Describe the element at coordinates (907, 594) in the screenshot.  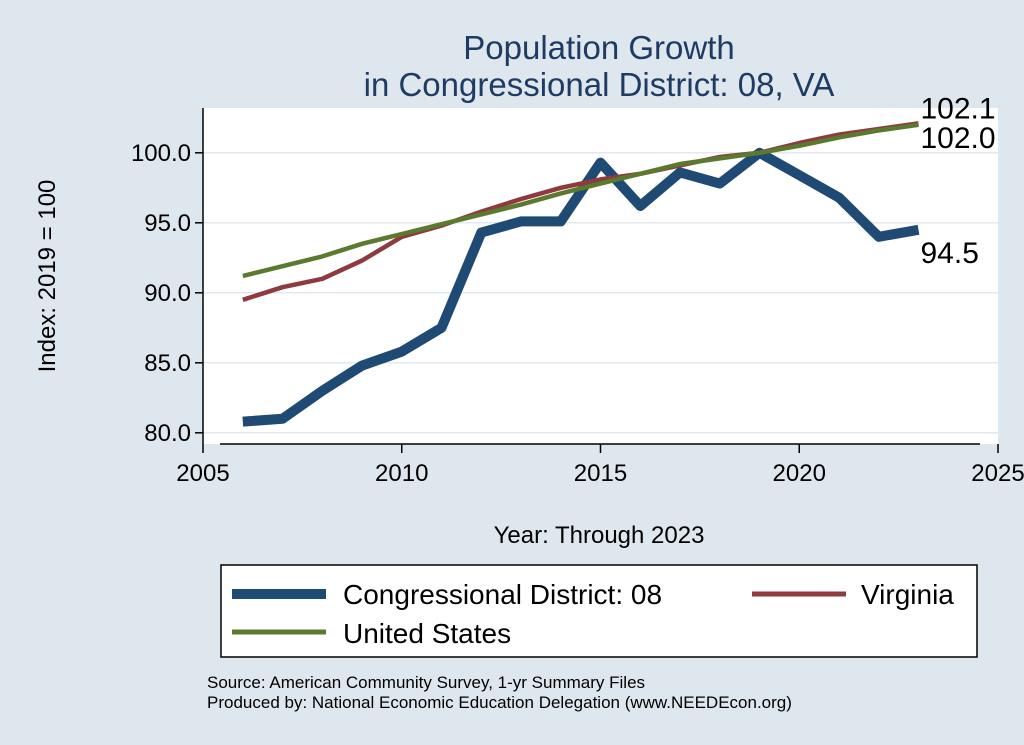
I see `legend-label-virginia: Virginia` at that location.